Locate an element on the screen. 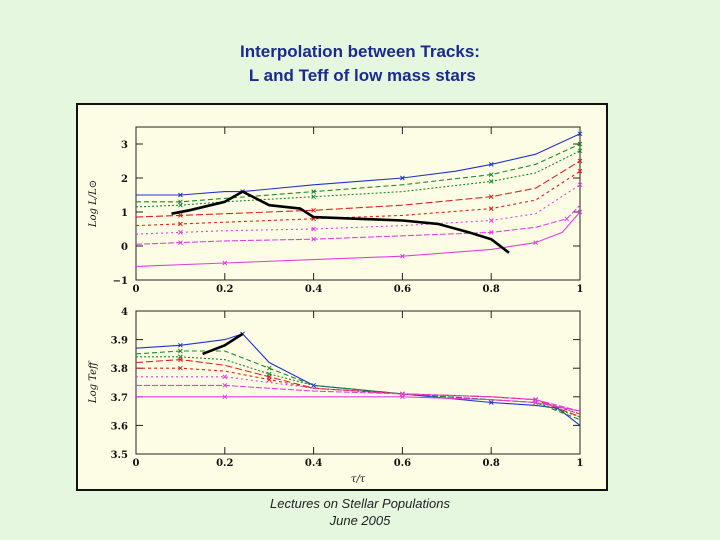 Image resolution: width=720 pixels, height=540 pixels. y-tick-label: 4 is located at coordinates (124, 312).